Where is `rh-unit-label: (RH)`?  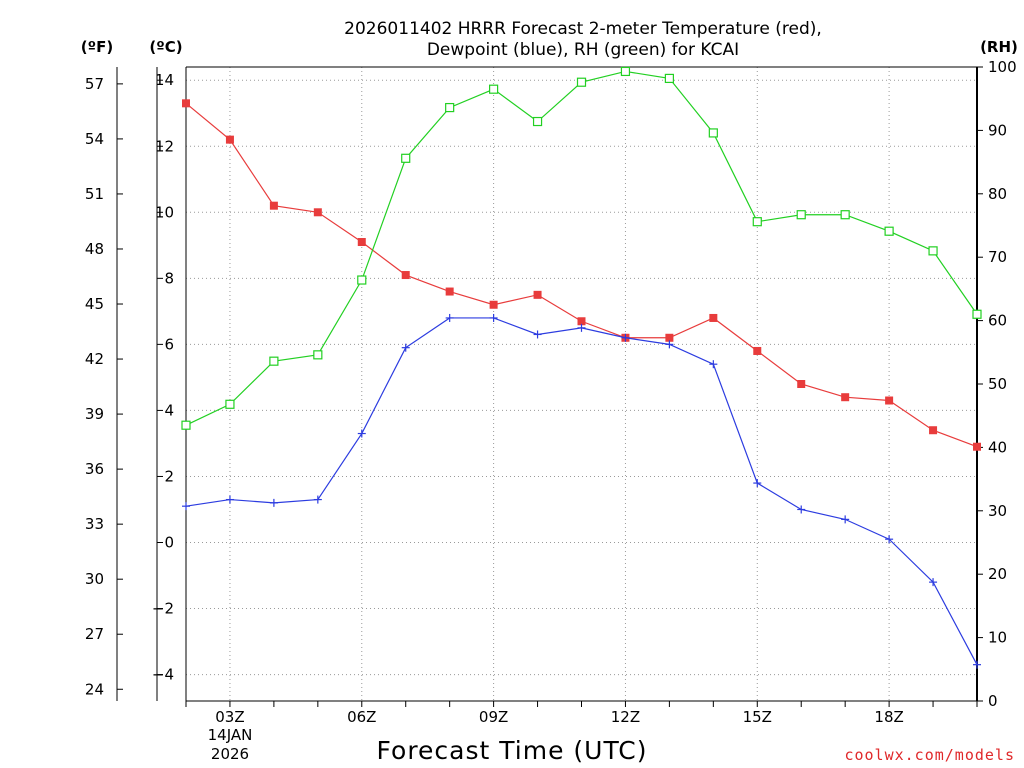 rh-unit-label: (RH) is located at coordinates (999, 47).